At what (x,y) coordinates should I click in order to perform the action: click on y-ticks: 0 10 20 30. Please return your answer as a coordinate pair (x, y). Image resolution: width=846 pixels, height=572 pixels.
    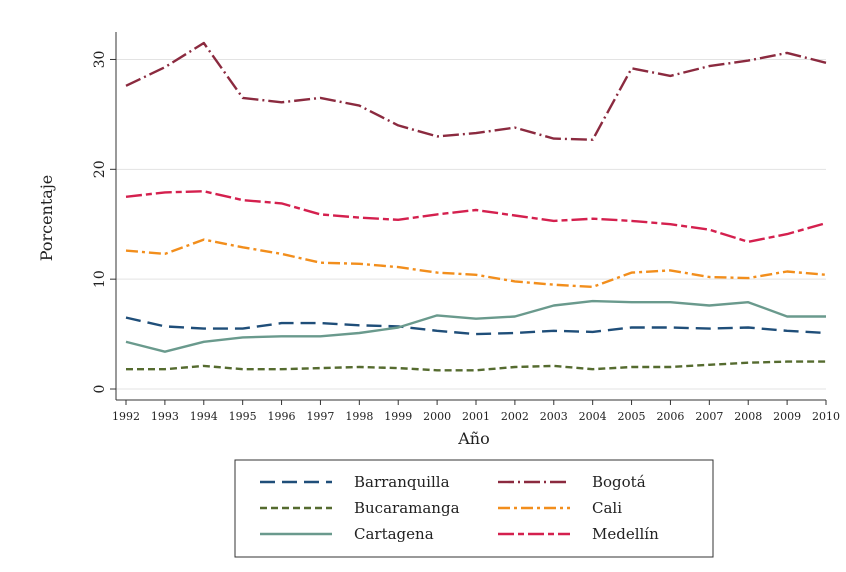
    Looking at the image, I should click on (104, 222).